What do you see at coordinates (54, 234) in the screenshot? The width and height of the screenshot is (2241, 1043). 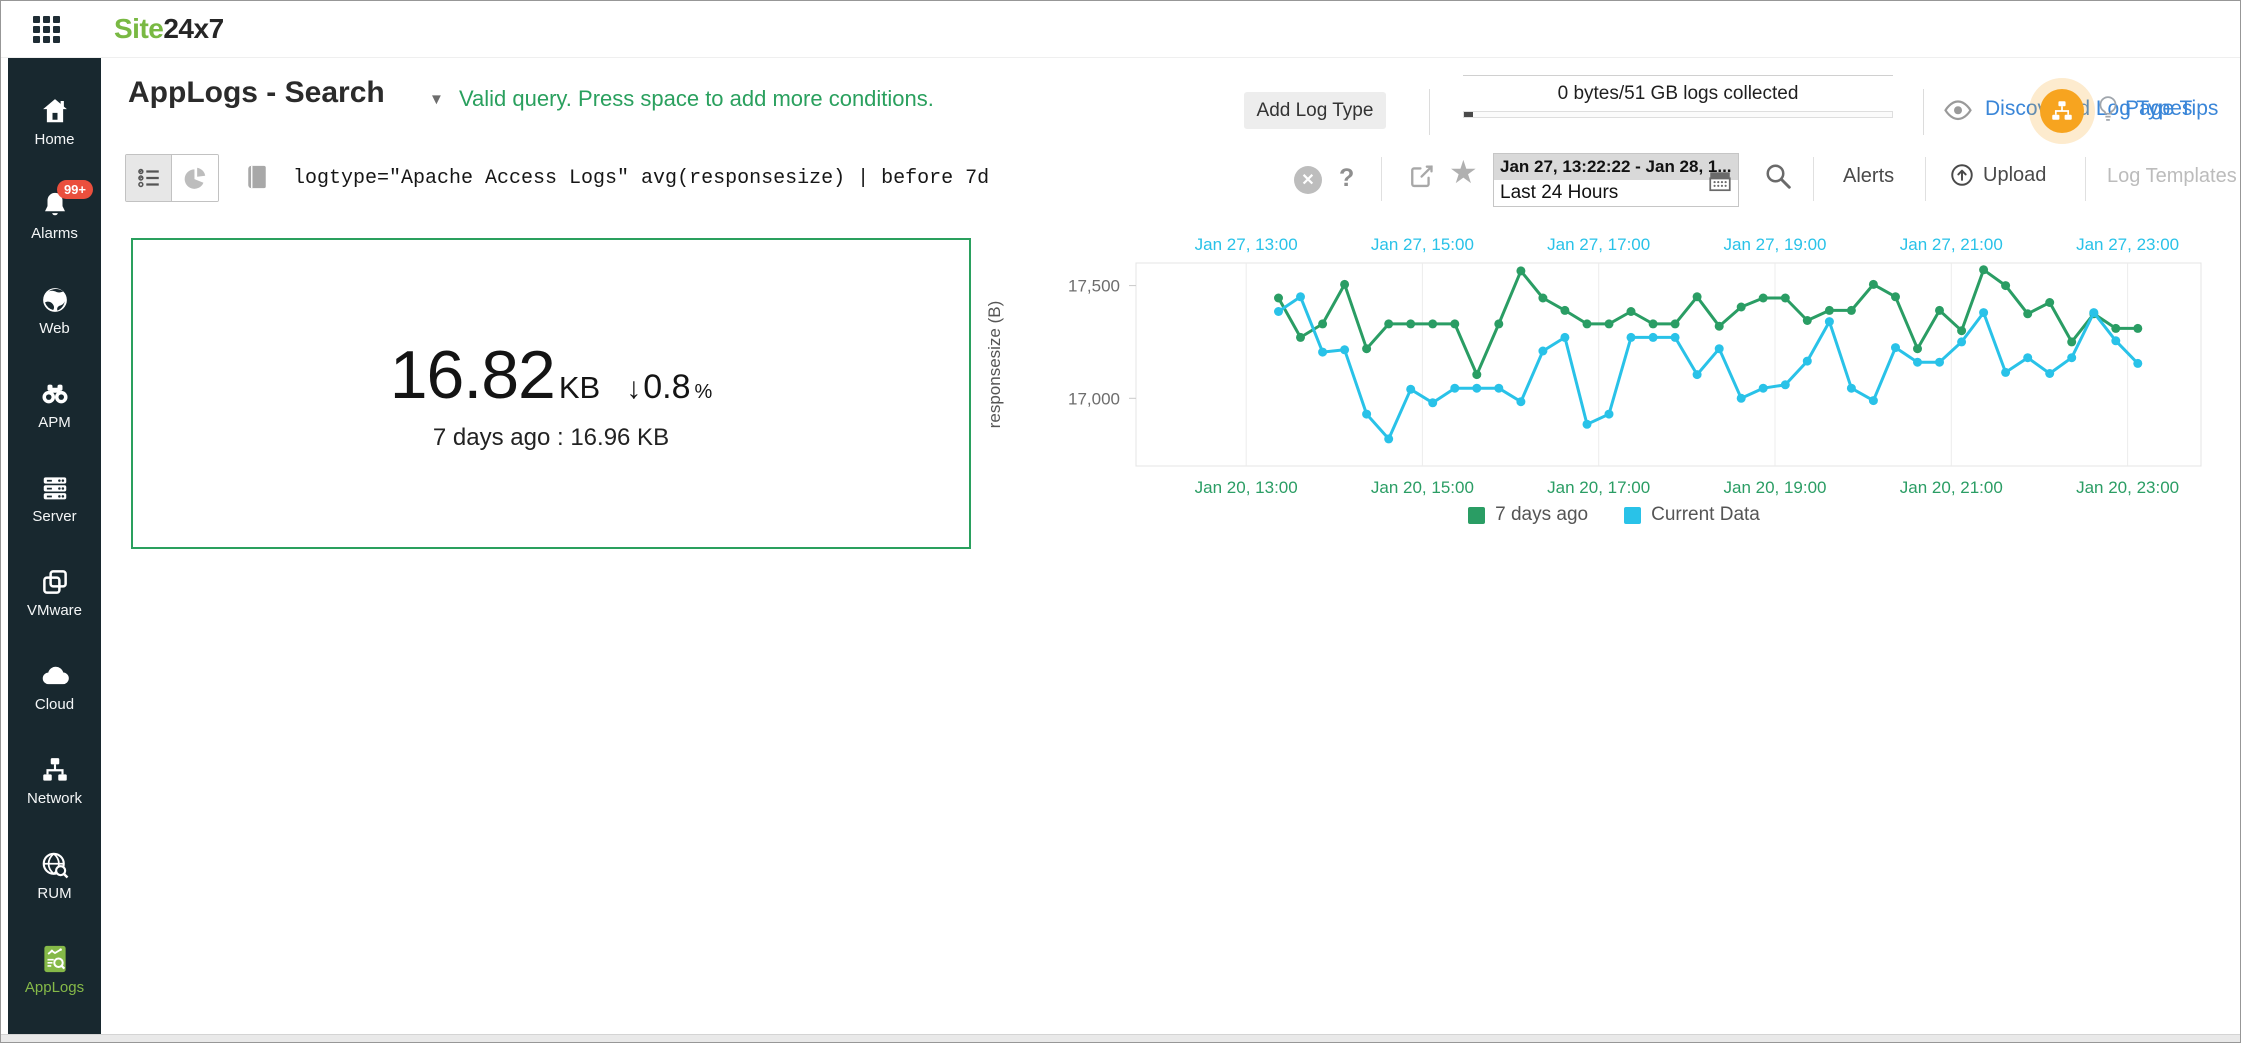 I see `sidebar-item-label: Alarms` at bounding box center [54, 234].